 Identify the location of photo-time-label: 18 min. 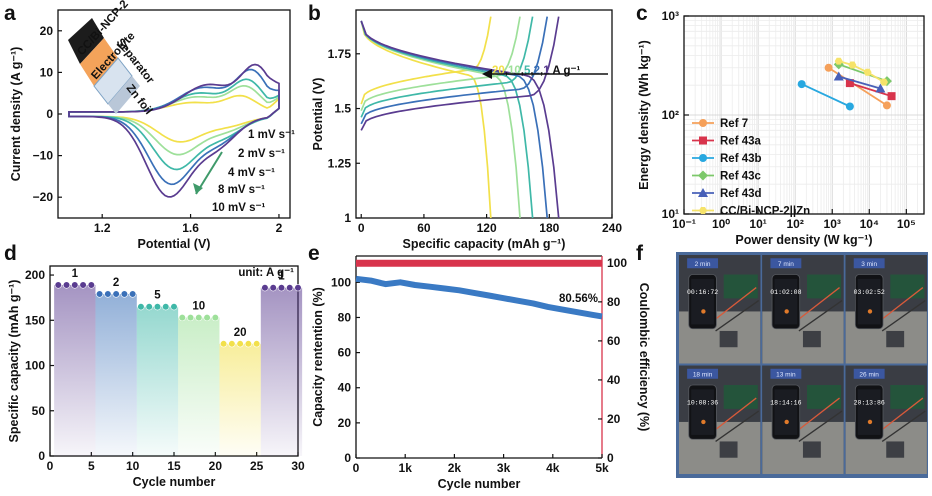
(703, 374).